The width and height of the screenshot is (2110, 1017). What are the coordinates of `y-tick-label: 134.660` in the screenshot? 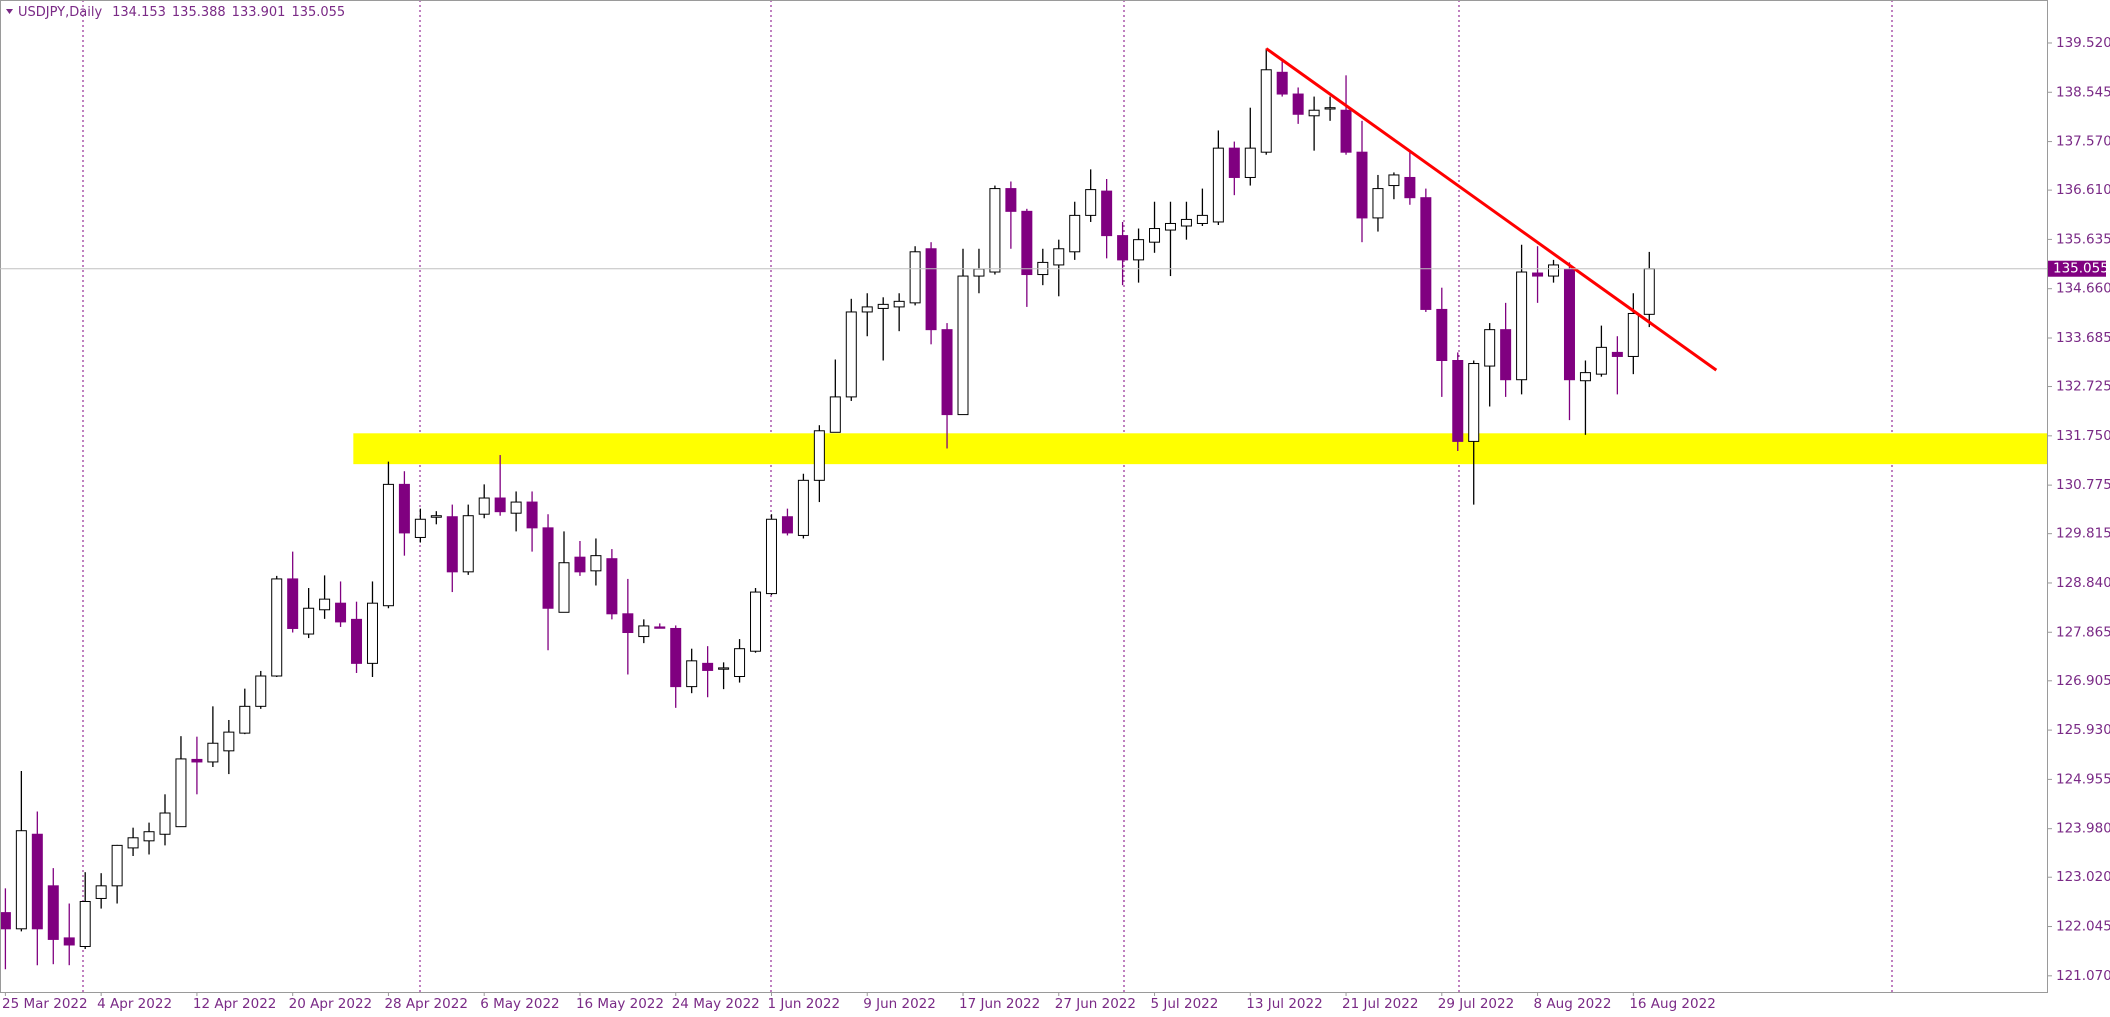 It's located at (2083, 289).